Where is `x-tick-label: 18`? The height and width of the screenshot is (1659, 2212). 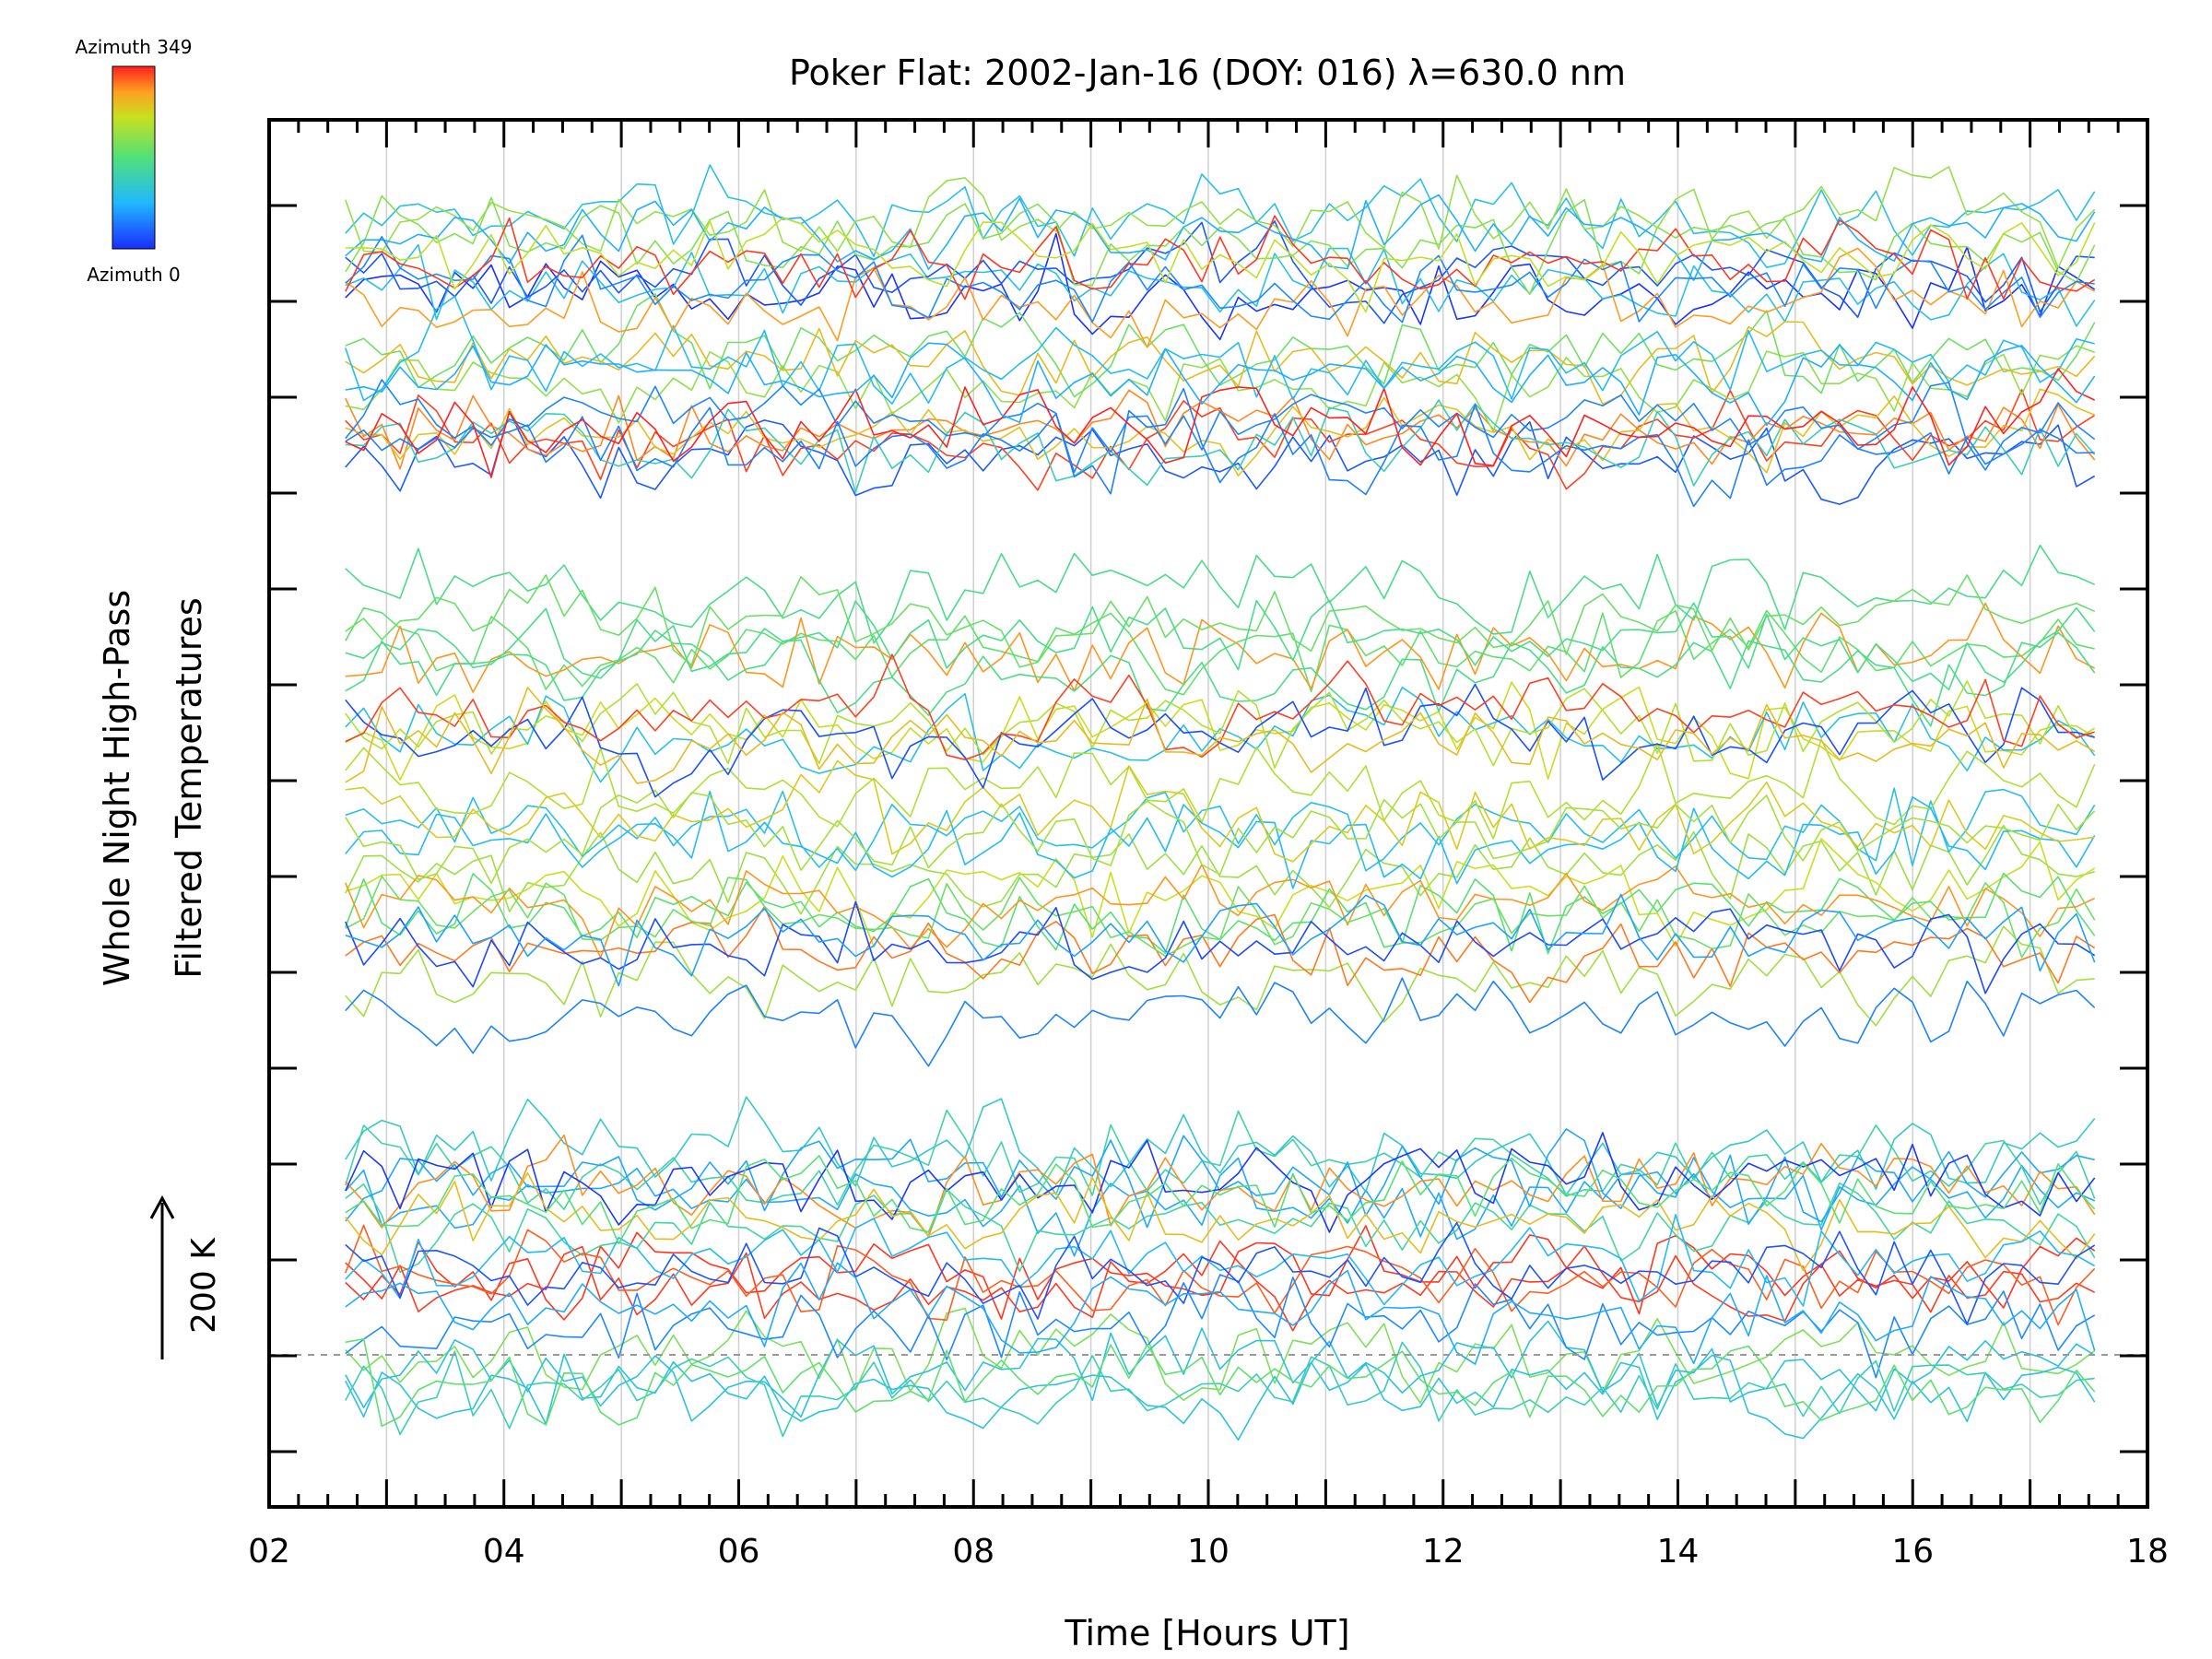
x-tick-label: 18 is located at coordinates (2147, 1552).